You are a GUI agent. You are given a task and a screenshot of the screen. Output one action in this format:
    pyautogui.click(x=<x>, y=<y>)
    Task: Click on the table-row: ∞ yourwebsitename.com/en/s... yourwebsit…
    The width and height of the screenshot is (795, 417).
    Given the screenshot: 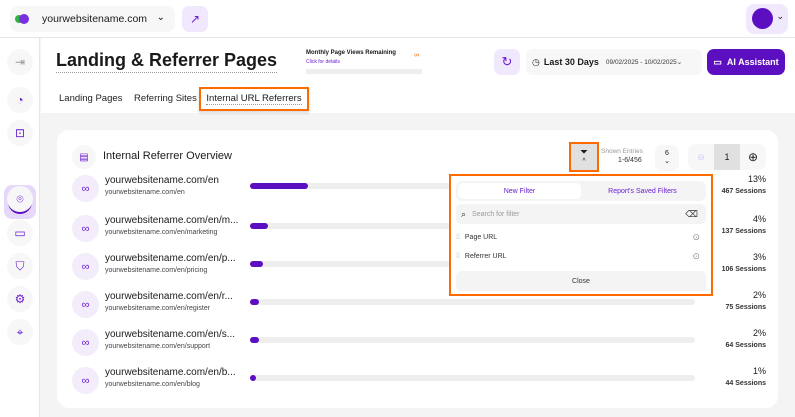 What is the action you would take?
    pyautogui.click(x=422, y=342)
    